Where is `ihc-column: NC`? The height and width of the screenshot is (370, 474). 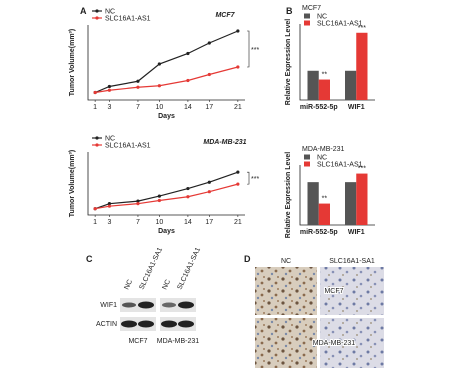 ihc-column: NC is located at coordinates (286, 261).